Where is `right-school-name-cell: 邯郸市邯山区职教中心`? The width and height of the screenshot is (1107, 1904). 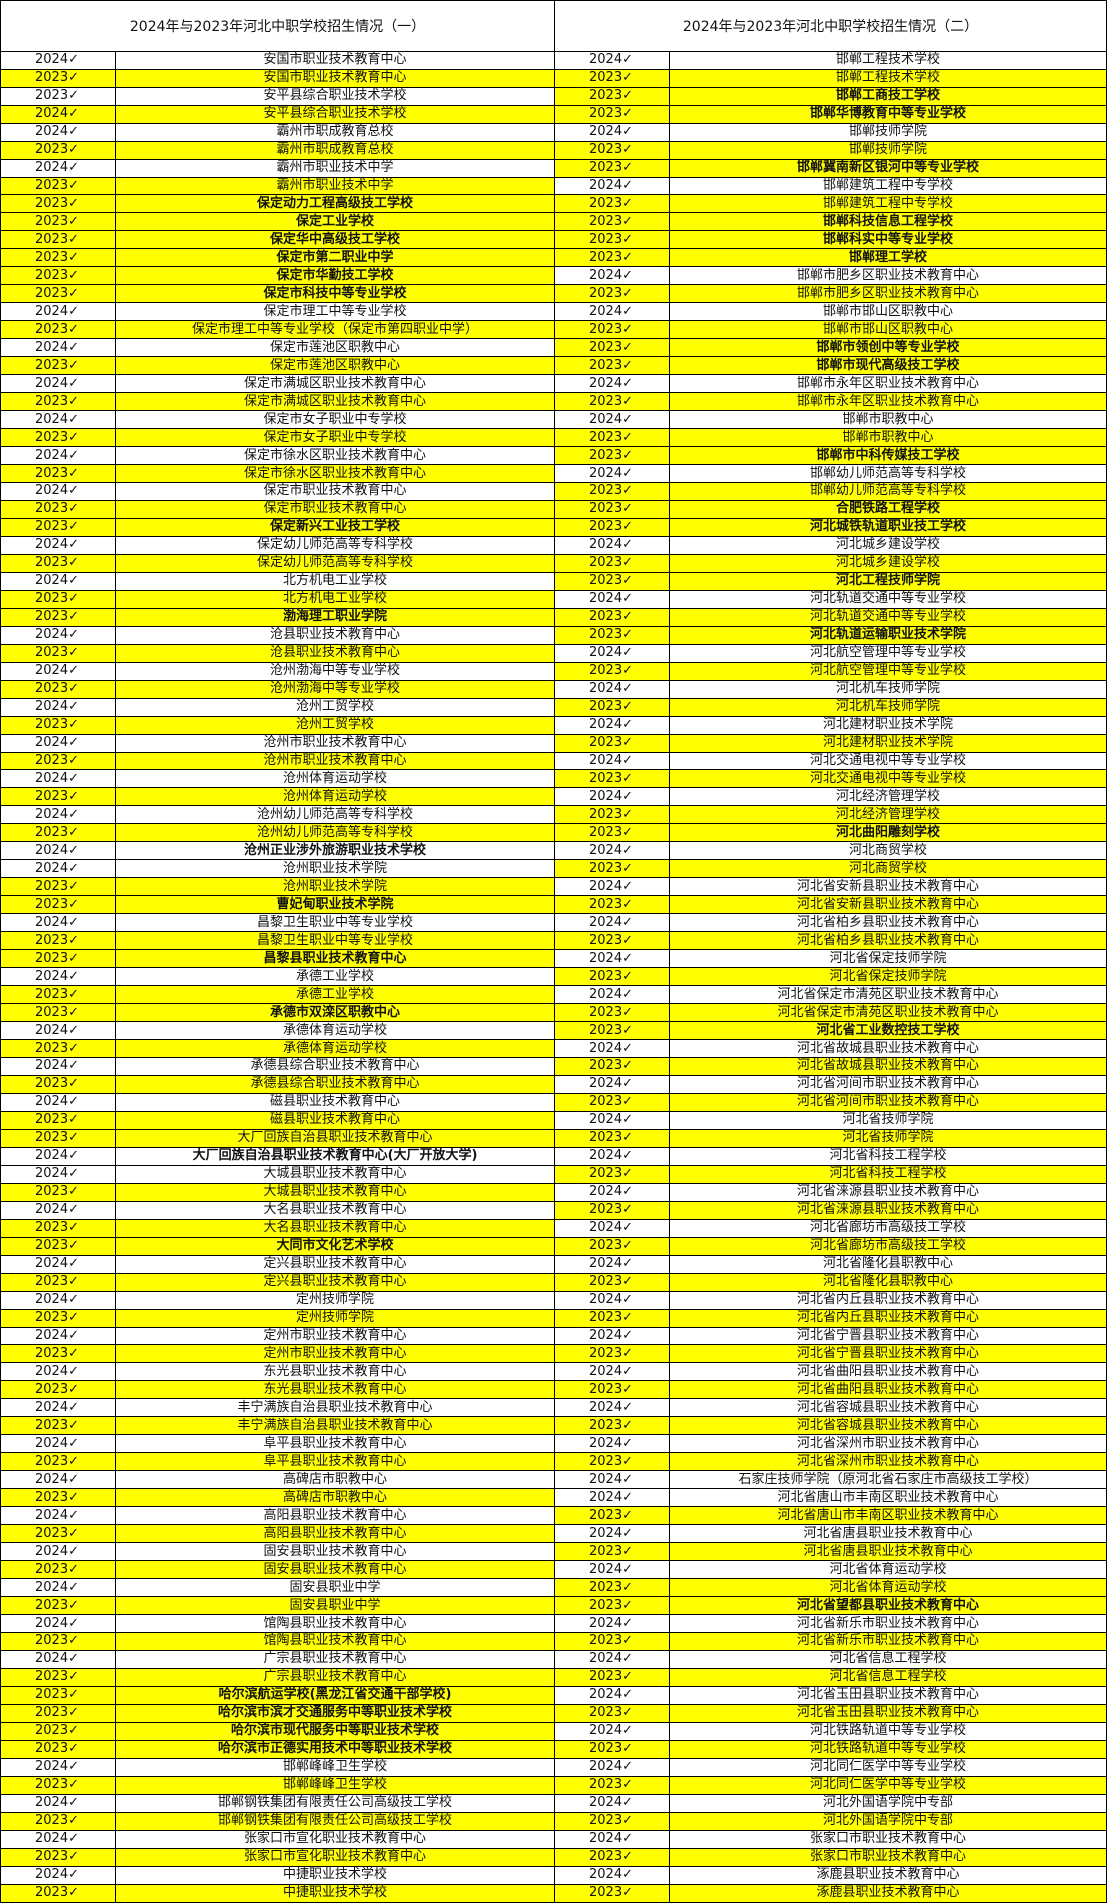 right-school-name-cell: 邯郸市邯山区职教中心 is located at coordinates (888, 330).